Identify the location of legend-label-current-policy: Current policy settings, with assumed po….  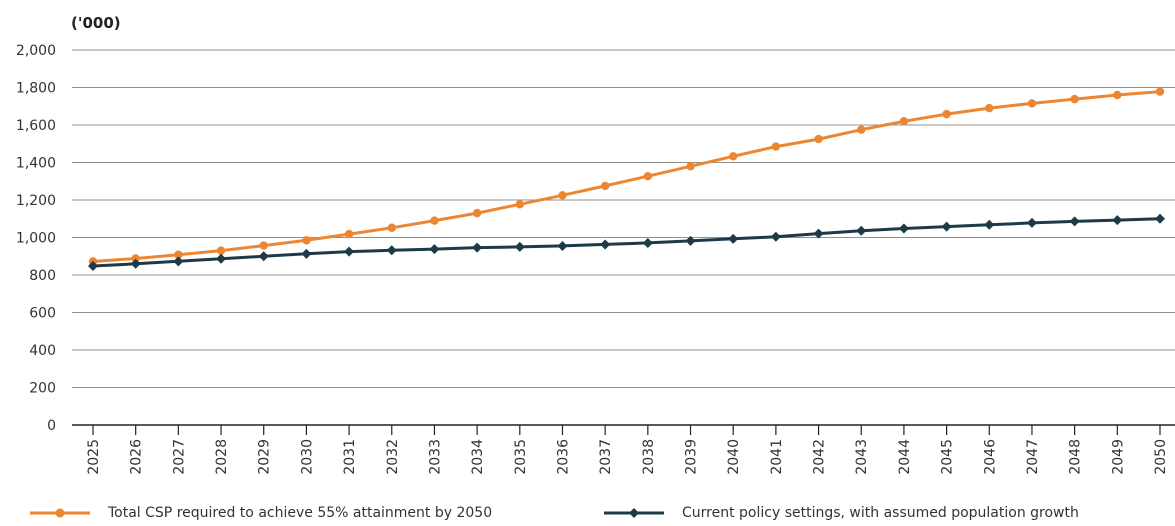
(880, 513).